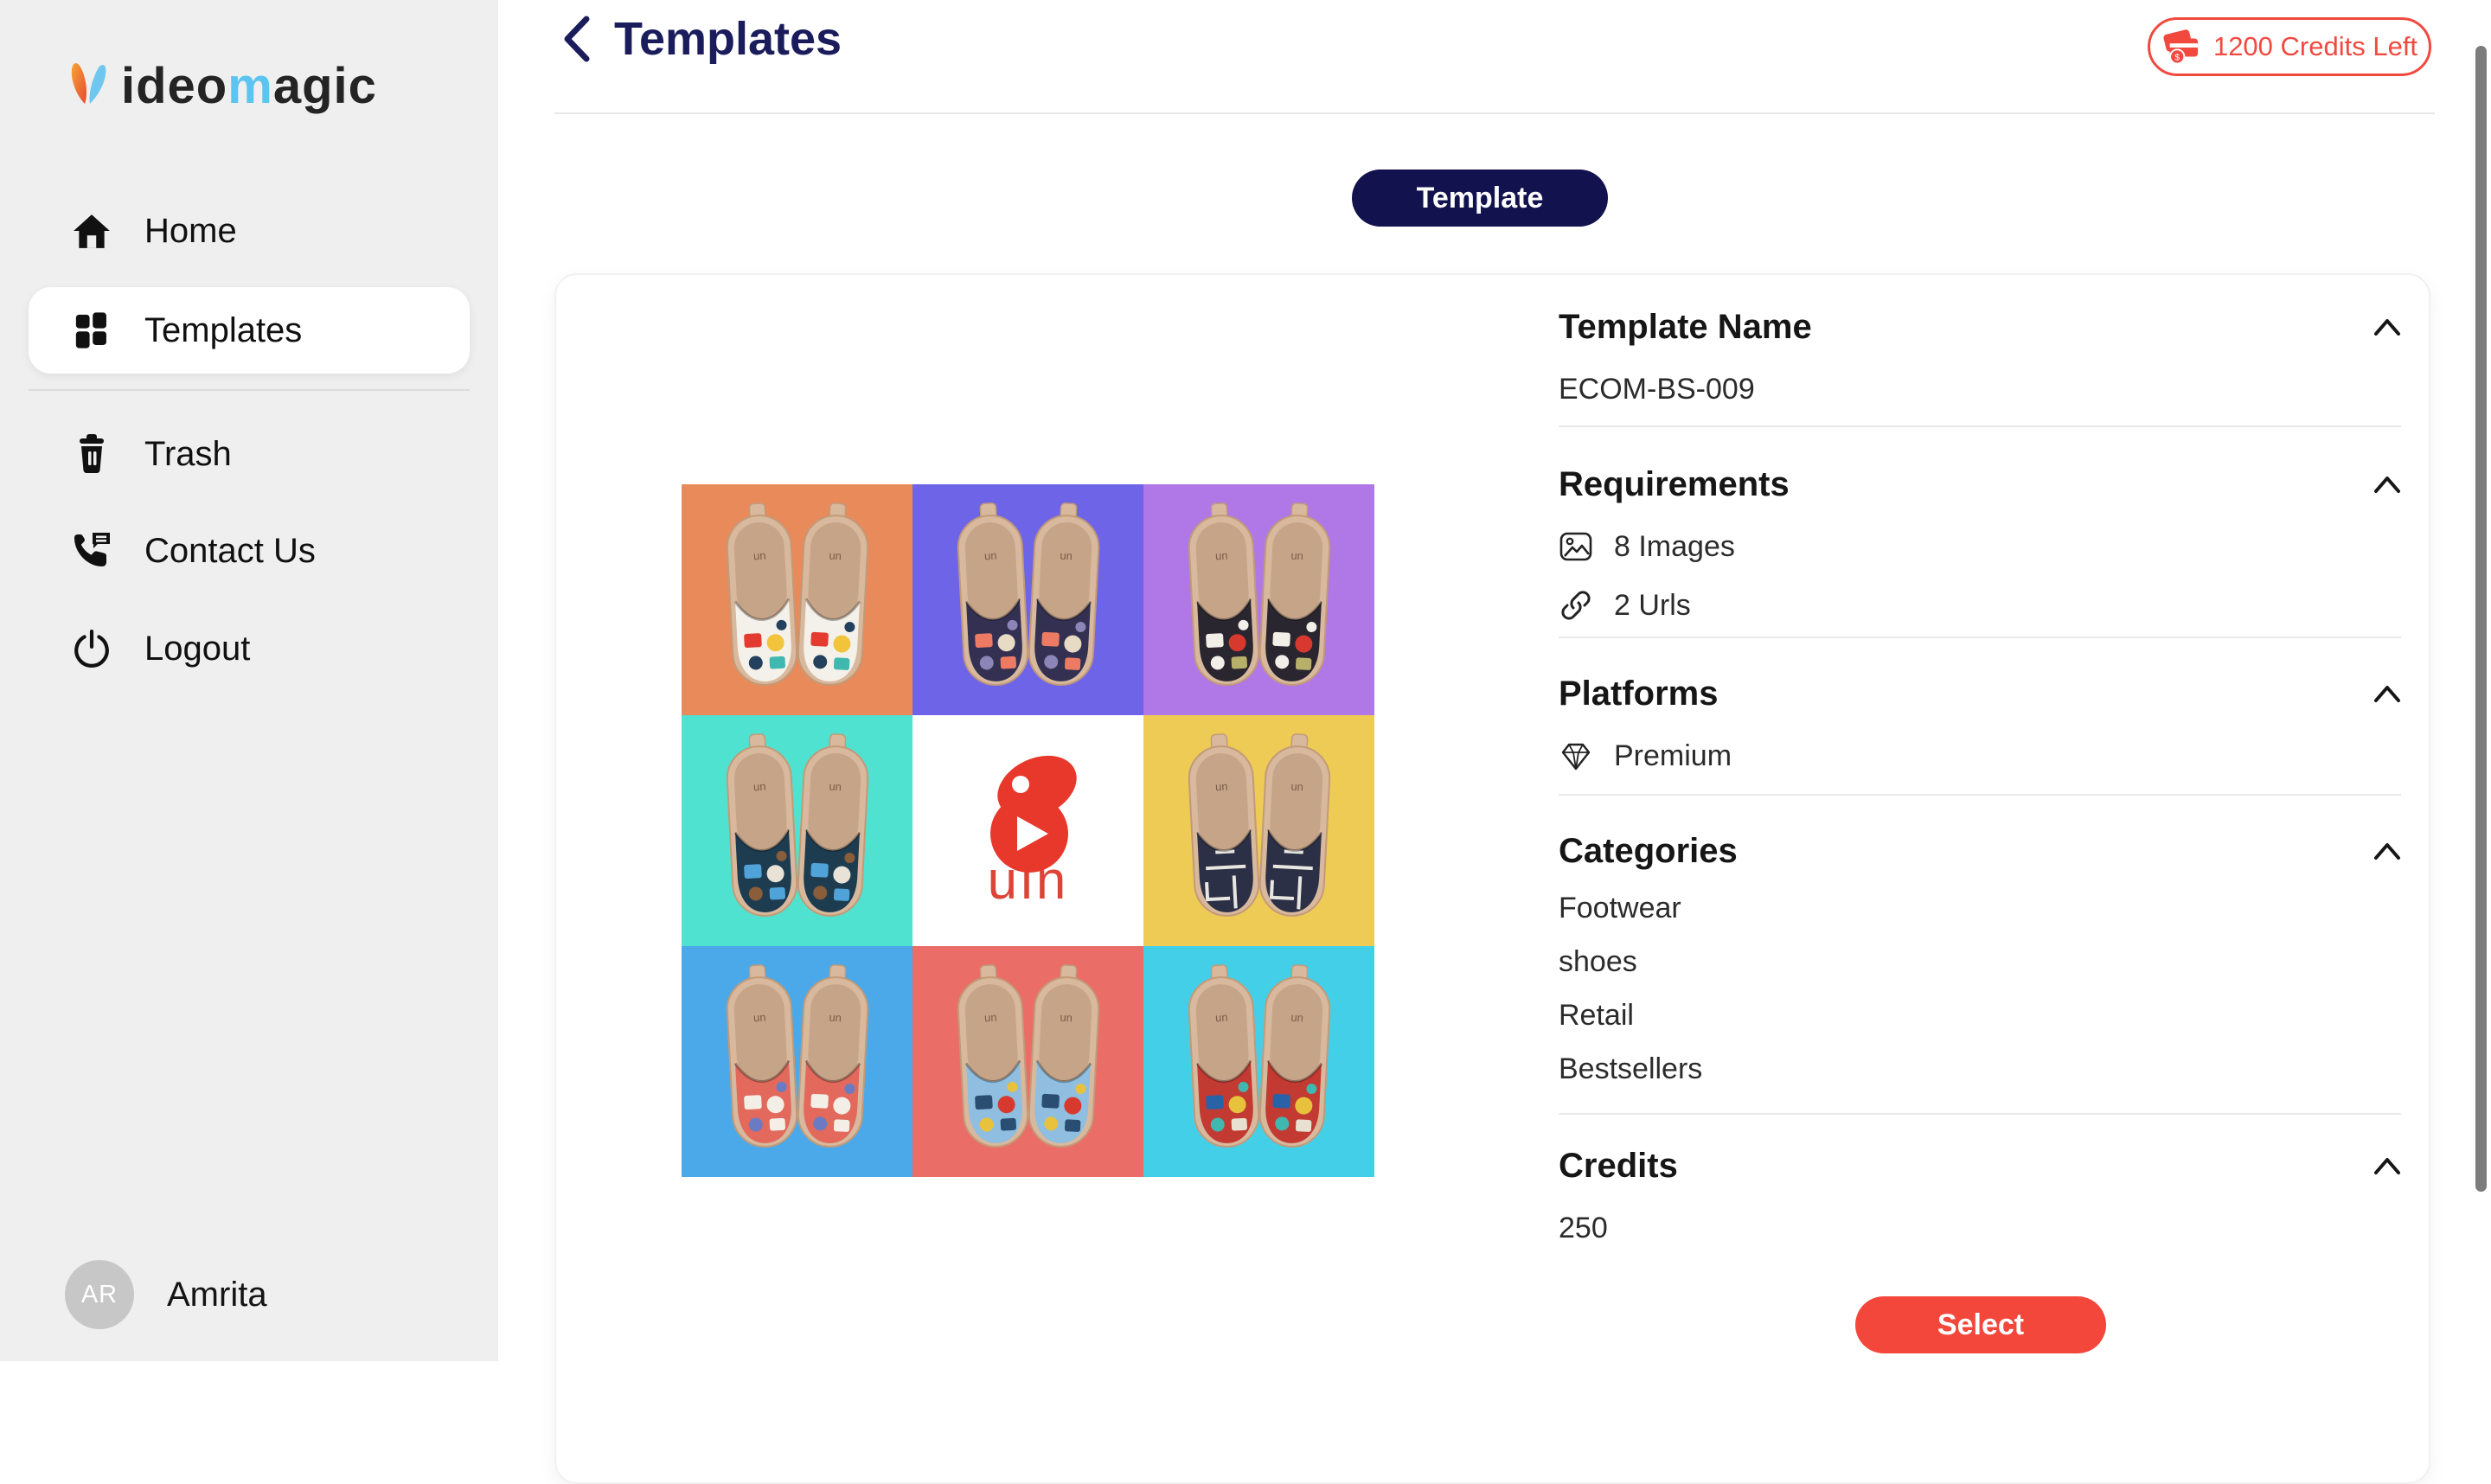  Describe the element at coordinates (798, 1061) in the screenshot. I see `preview-cell-shoes-blossom: un un` at that location.